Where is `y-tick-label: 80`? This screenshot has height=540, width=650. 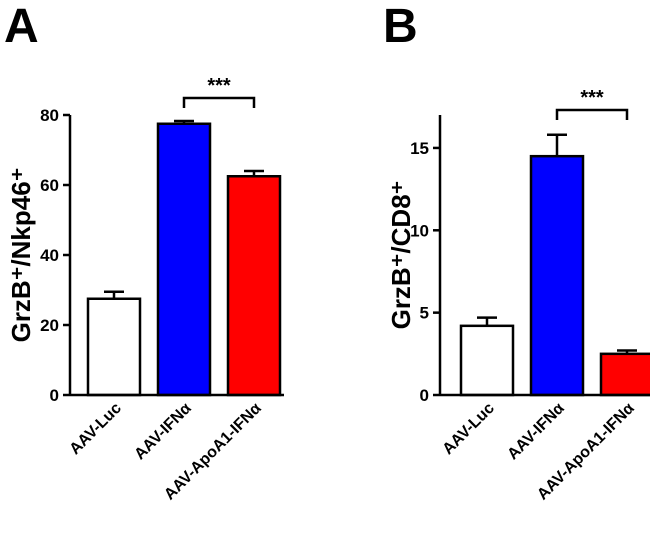
y-tick-label: 80 is located at coordinates (49, 115).